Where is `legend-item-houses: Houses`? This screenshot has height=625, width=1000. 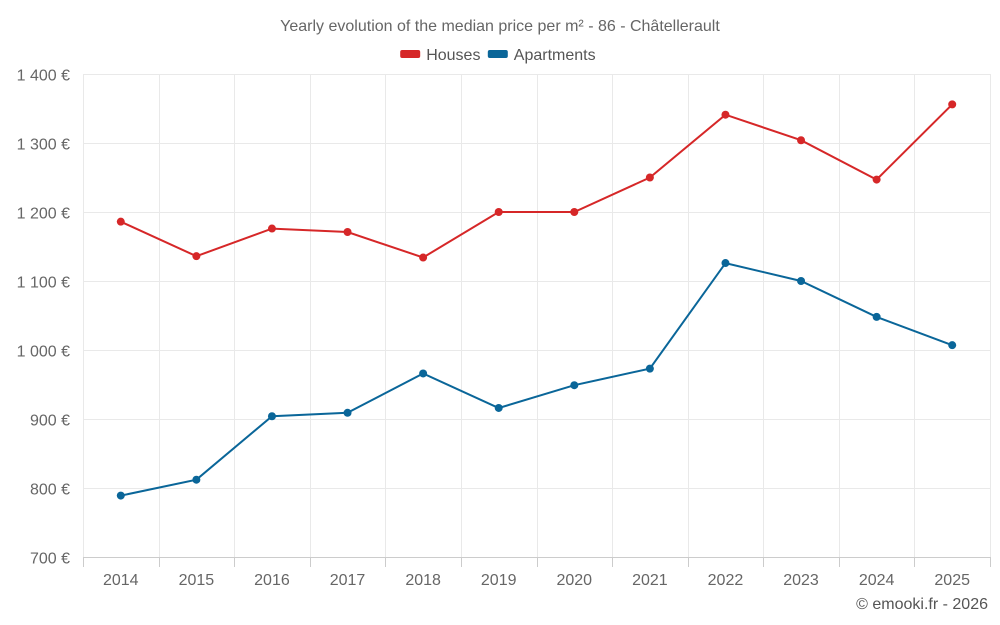 legend-item-houses: Houses is located at coordinates (440, 55).